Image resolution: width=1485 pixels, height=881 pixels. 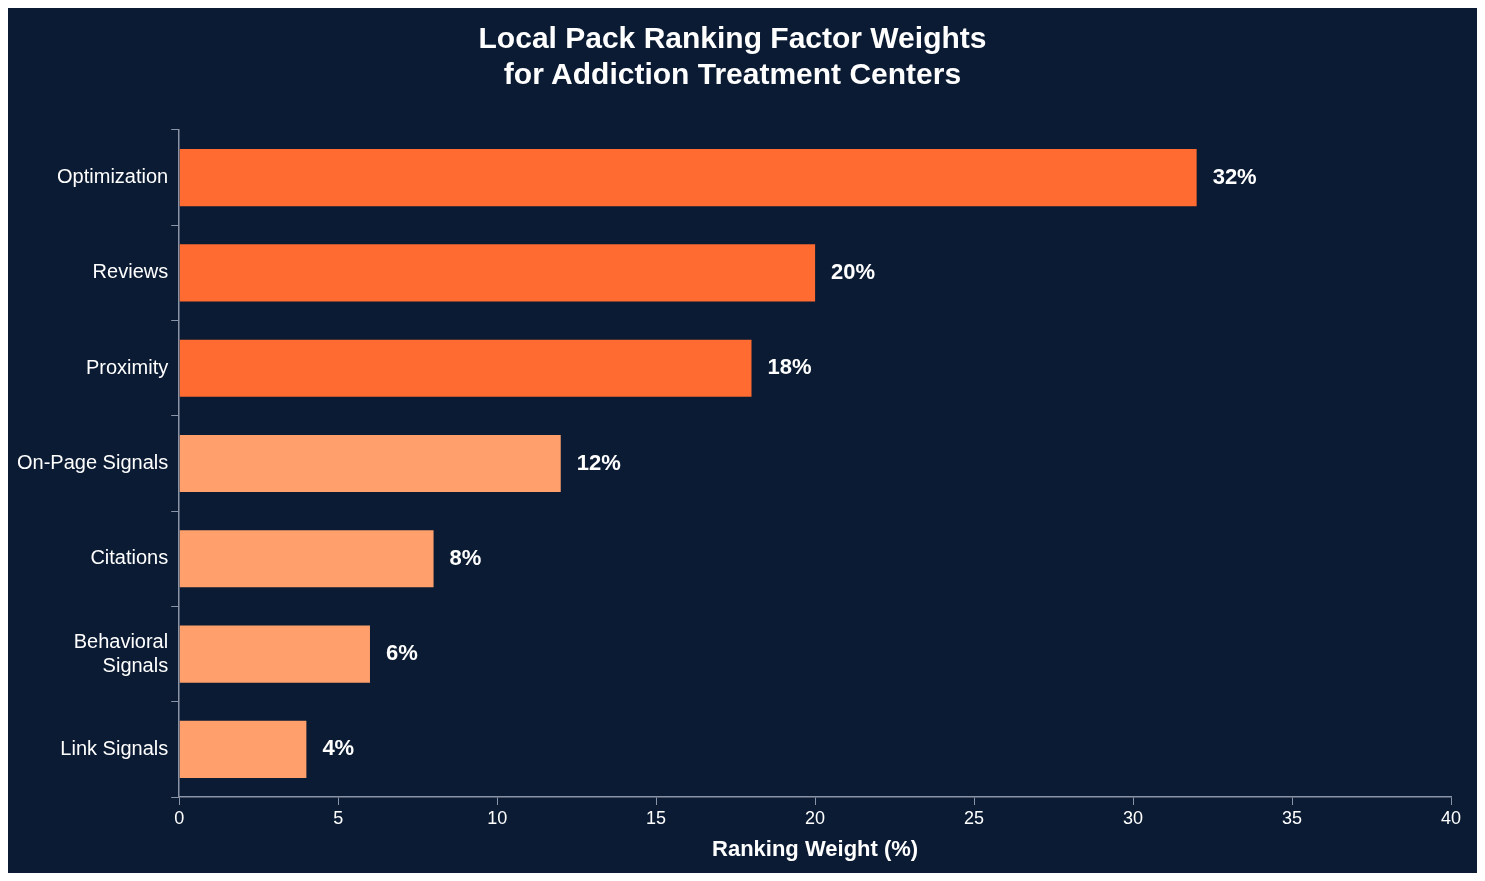 I want to click on data-label: 12%, so click(x=598, y=462).